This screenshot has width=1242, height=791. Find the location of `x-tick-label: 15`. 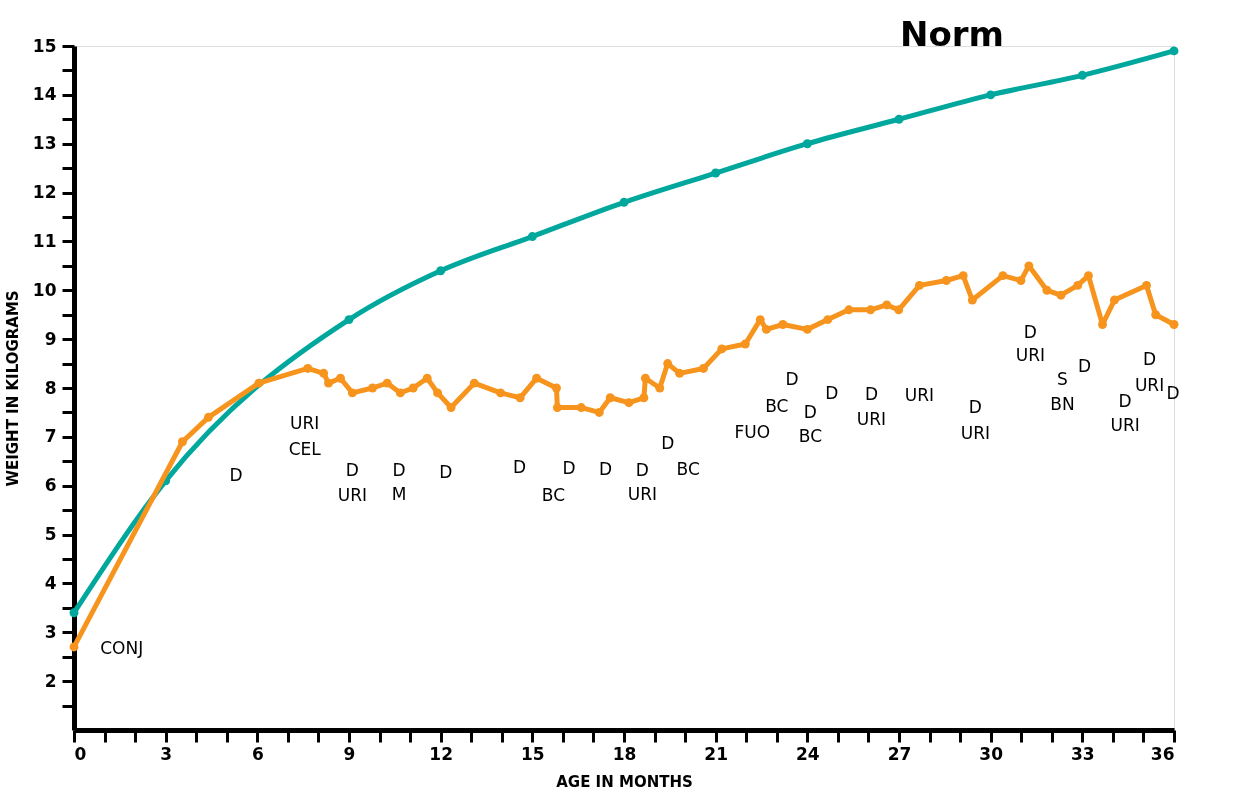

x-tick-label: 15 is located at coordinates (533, 753).